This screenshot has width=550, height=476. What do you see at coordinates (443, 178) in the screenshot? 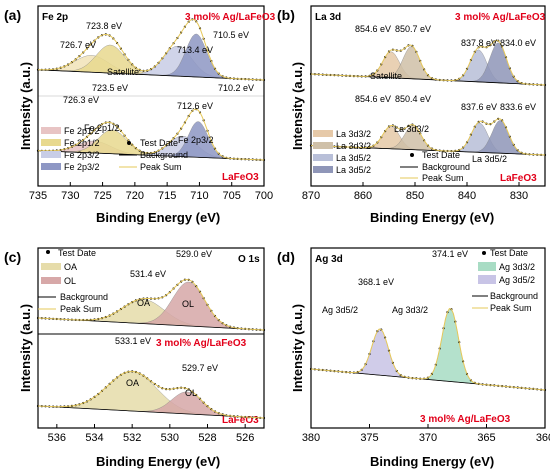
I see `b-legend-text-6: Peak Sum` at bounding box center [443, 178].